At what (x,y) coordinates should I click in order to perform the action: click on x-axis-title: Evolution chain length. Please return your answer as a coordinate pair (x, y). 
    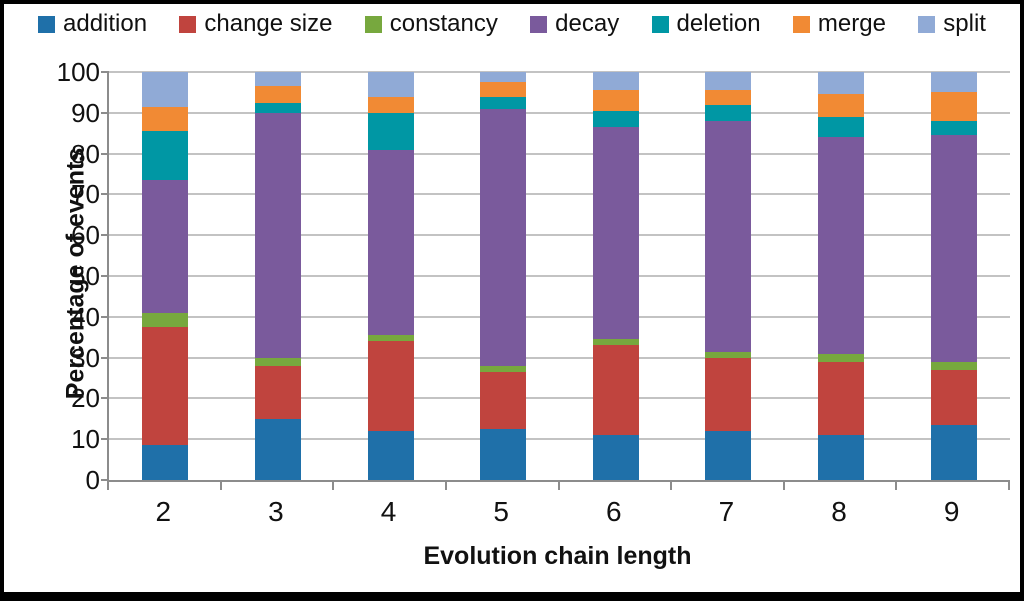
    Looking at the image, I should click on (557, 556).